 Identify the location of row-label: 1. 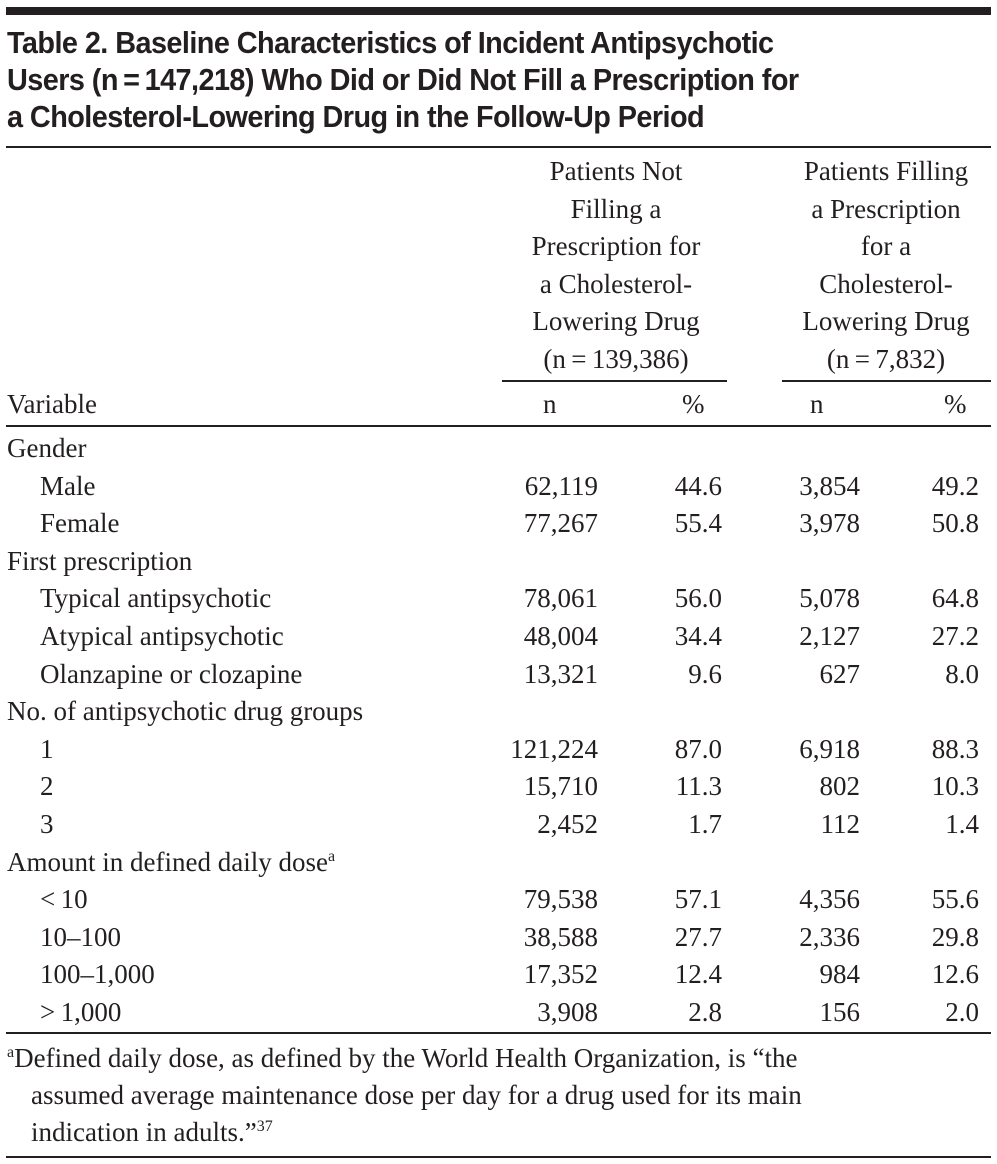
(47, 750).